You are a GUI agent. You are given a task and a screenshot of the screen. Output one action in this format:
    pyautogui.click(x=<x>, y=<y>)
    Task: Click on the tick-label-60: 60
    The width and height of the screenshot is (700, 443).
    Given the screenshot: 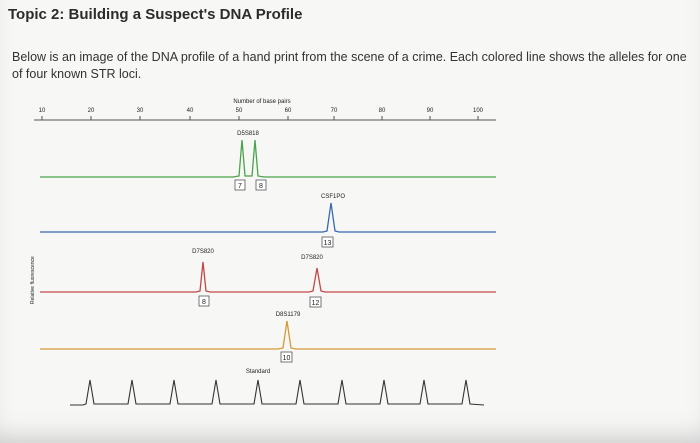 What is the action you would take?
    pyautogui.click(x=288, y=111)
    